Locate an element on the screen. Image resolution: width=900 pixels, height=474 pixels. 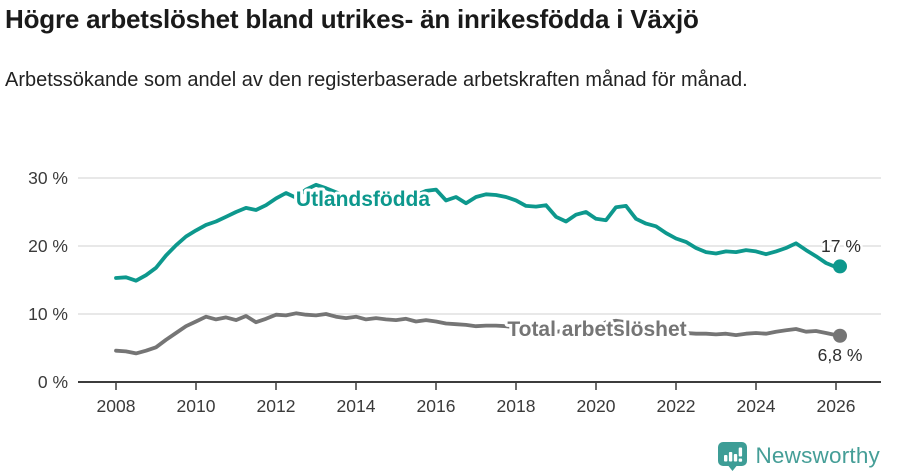
x-tick-label: 2024 is located at coordinates (756, 406).